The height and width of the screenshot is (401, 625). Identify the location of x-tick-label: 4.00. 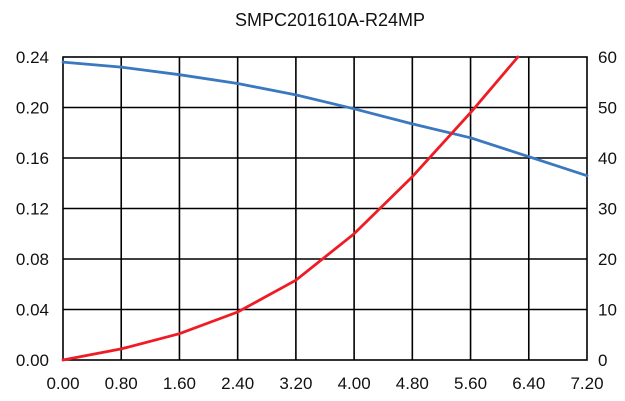
(354, 383).